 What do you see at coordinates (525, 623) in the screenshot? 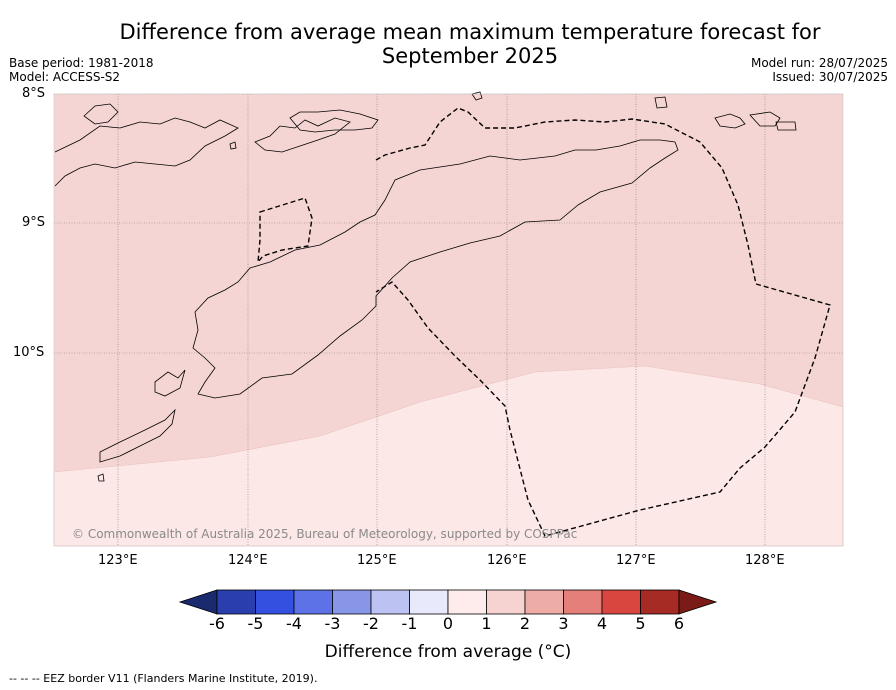
I see `colorbar-tick-label: 2` at bounding box center [525, 623].